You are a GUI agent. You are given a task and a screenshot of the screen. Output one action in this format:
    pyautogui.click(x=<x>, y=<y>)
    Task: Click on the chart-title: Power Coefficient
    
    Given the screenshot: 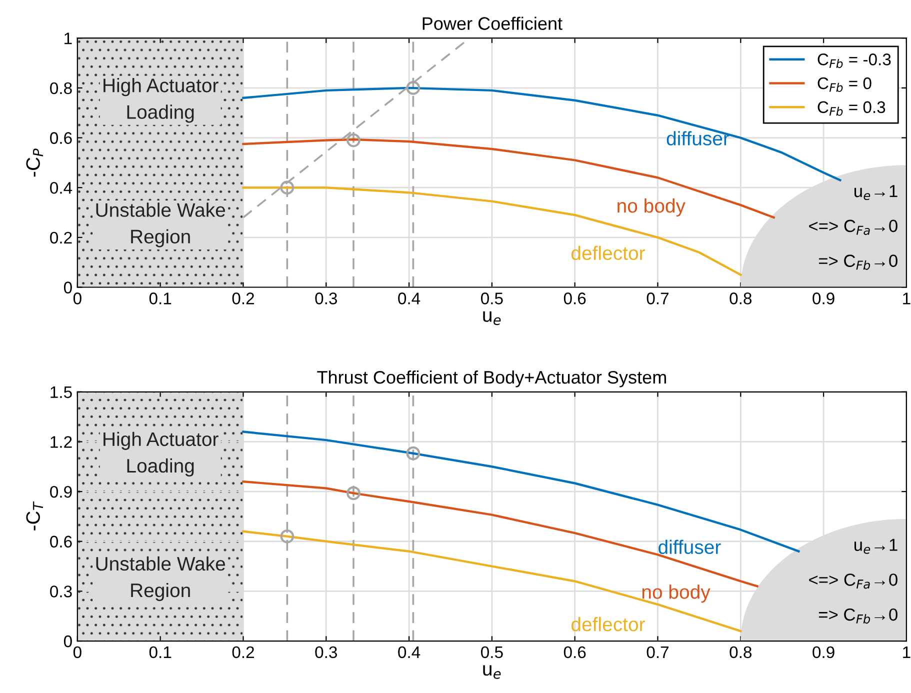 What is the action you would take?
    pyautogui.click(x=492, y=23)
    